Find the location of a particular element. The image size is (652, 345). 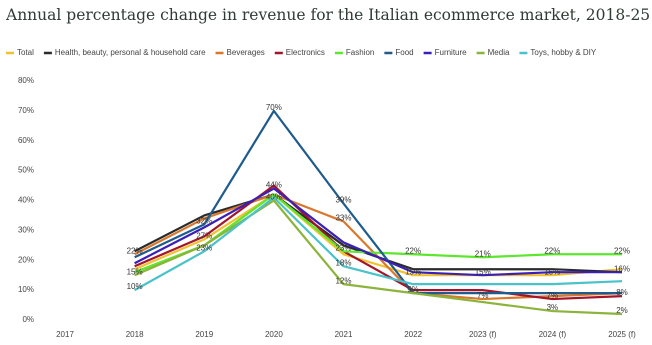

legend-label: Fashion is located at coordinates (360, 52).